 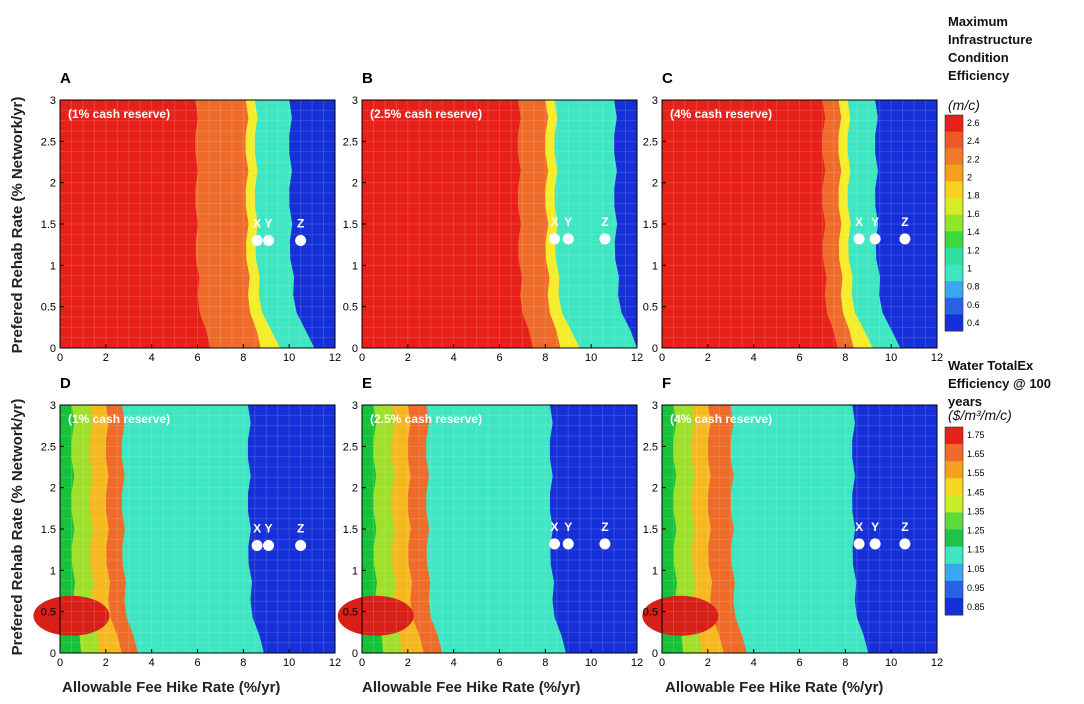 What do you see at coordinates (969, 268) in the screenshot?
I see `colorbar-tick-label: 1` at bounding box center [969, 268].